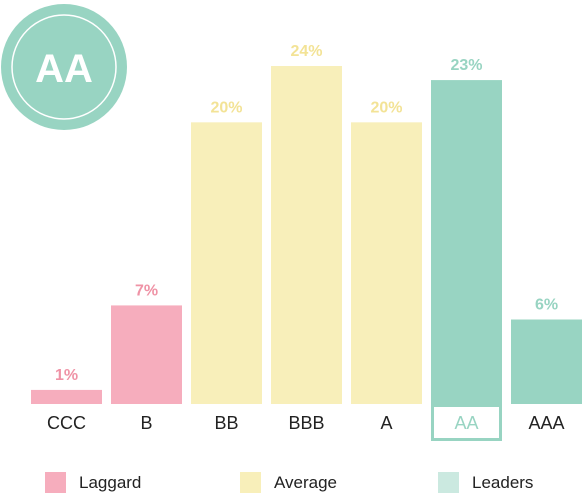 Image resolution: width=582 pixels, height=499 pixels. I want to click on value-label-bb: 20%, so click(226, 107).